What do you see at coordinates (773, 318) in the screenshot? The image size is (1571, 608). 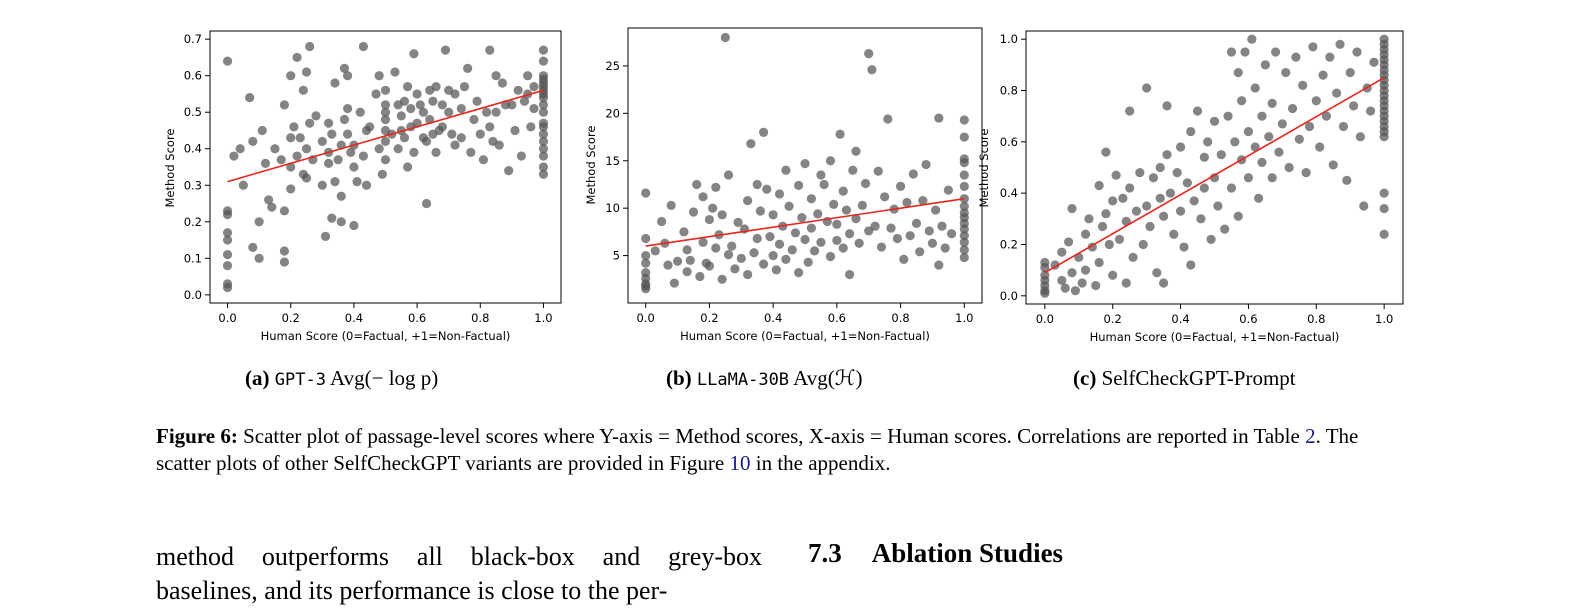 I see `x-tick-label: 0.4` at bounding box center [773, 318].